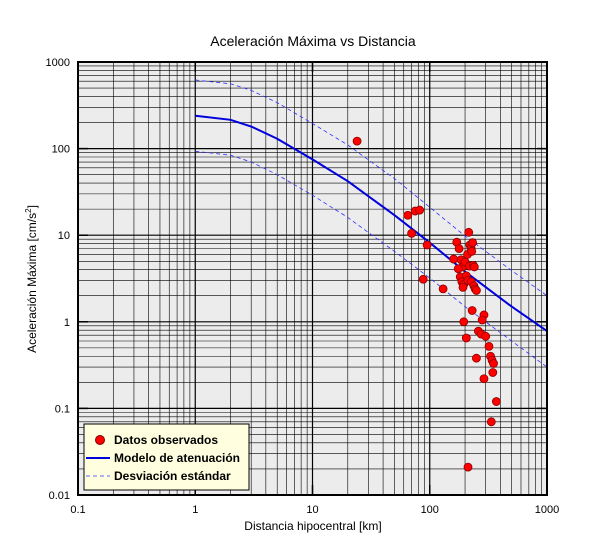  Describe the element at coordinates (195, 510) in the screenshot. I see `x-tick-label: 1` at that location.